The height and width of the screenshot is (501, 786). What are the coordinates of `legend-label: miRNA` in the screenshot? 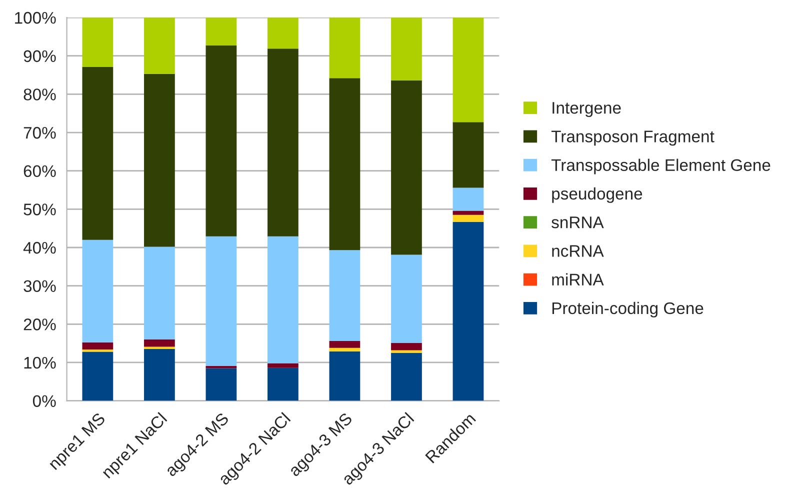 It's located at (578, 279).